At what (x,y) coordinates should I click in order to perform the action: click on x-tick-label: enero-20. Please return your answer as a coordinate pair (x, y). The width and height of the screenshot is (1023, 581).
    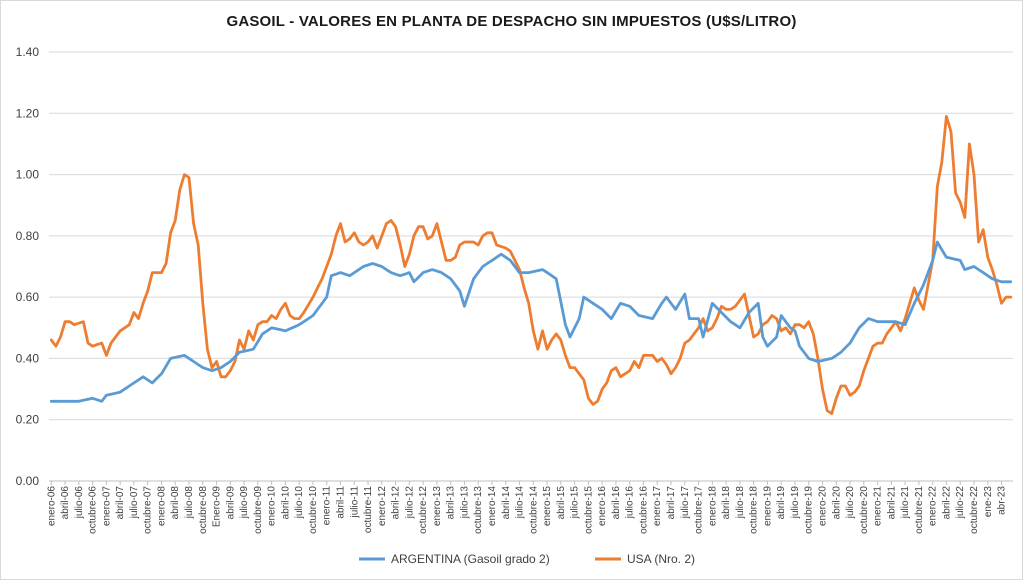
    Looking at the image, I should click on (822, 506).